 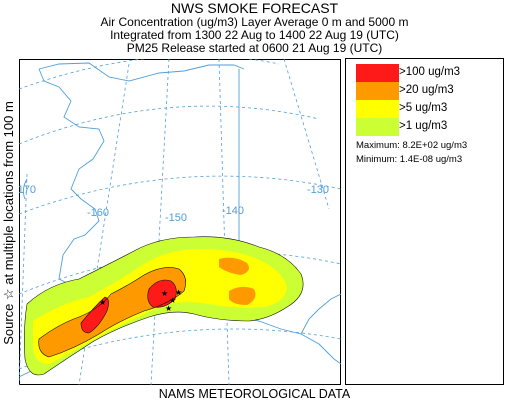 I want to click on legend-label-5: >5 ug/m3, so click(x=423, y=108).